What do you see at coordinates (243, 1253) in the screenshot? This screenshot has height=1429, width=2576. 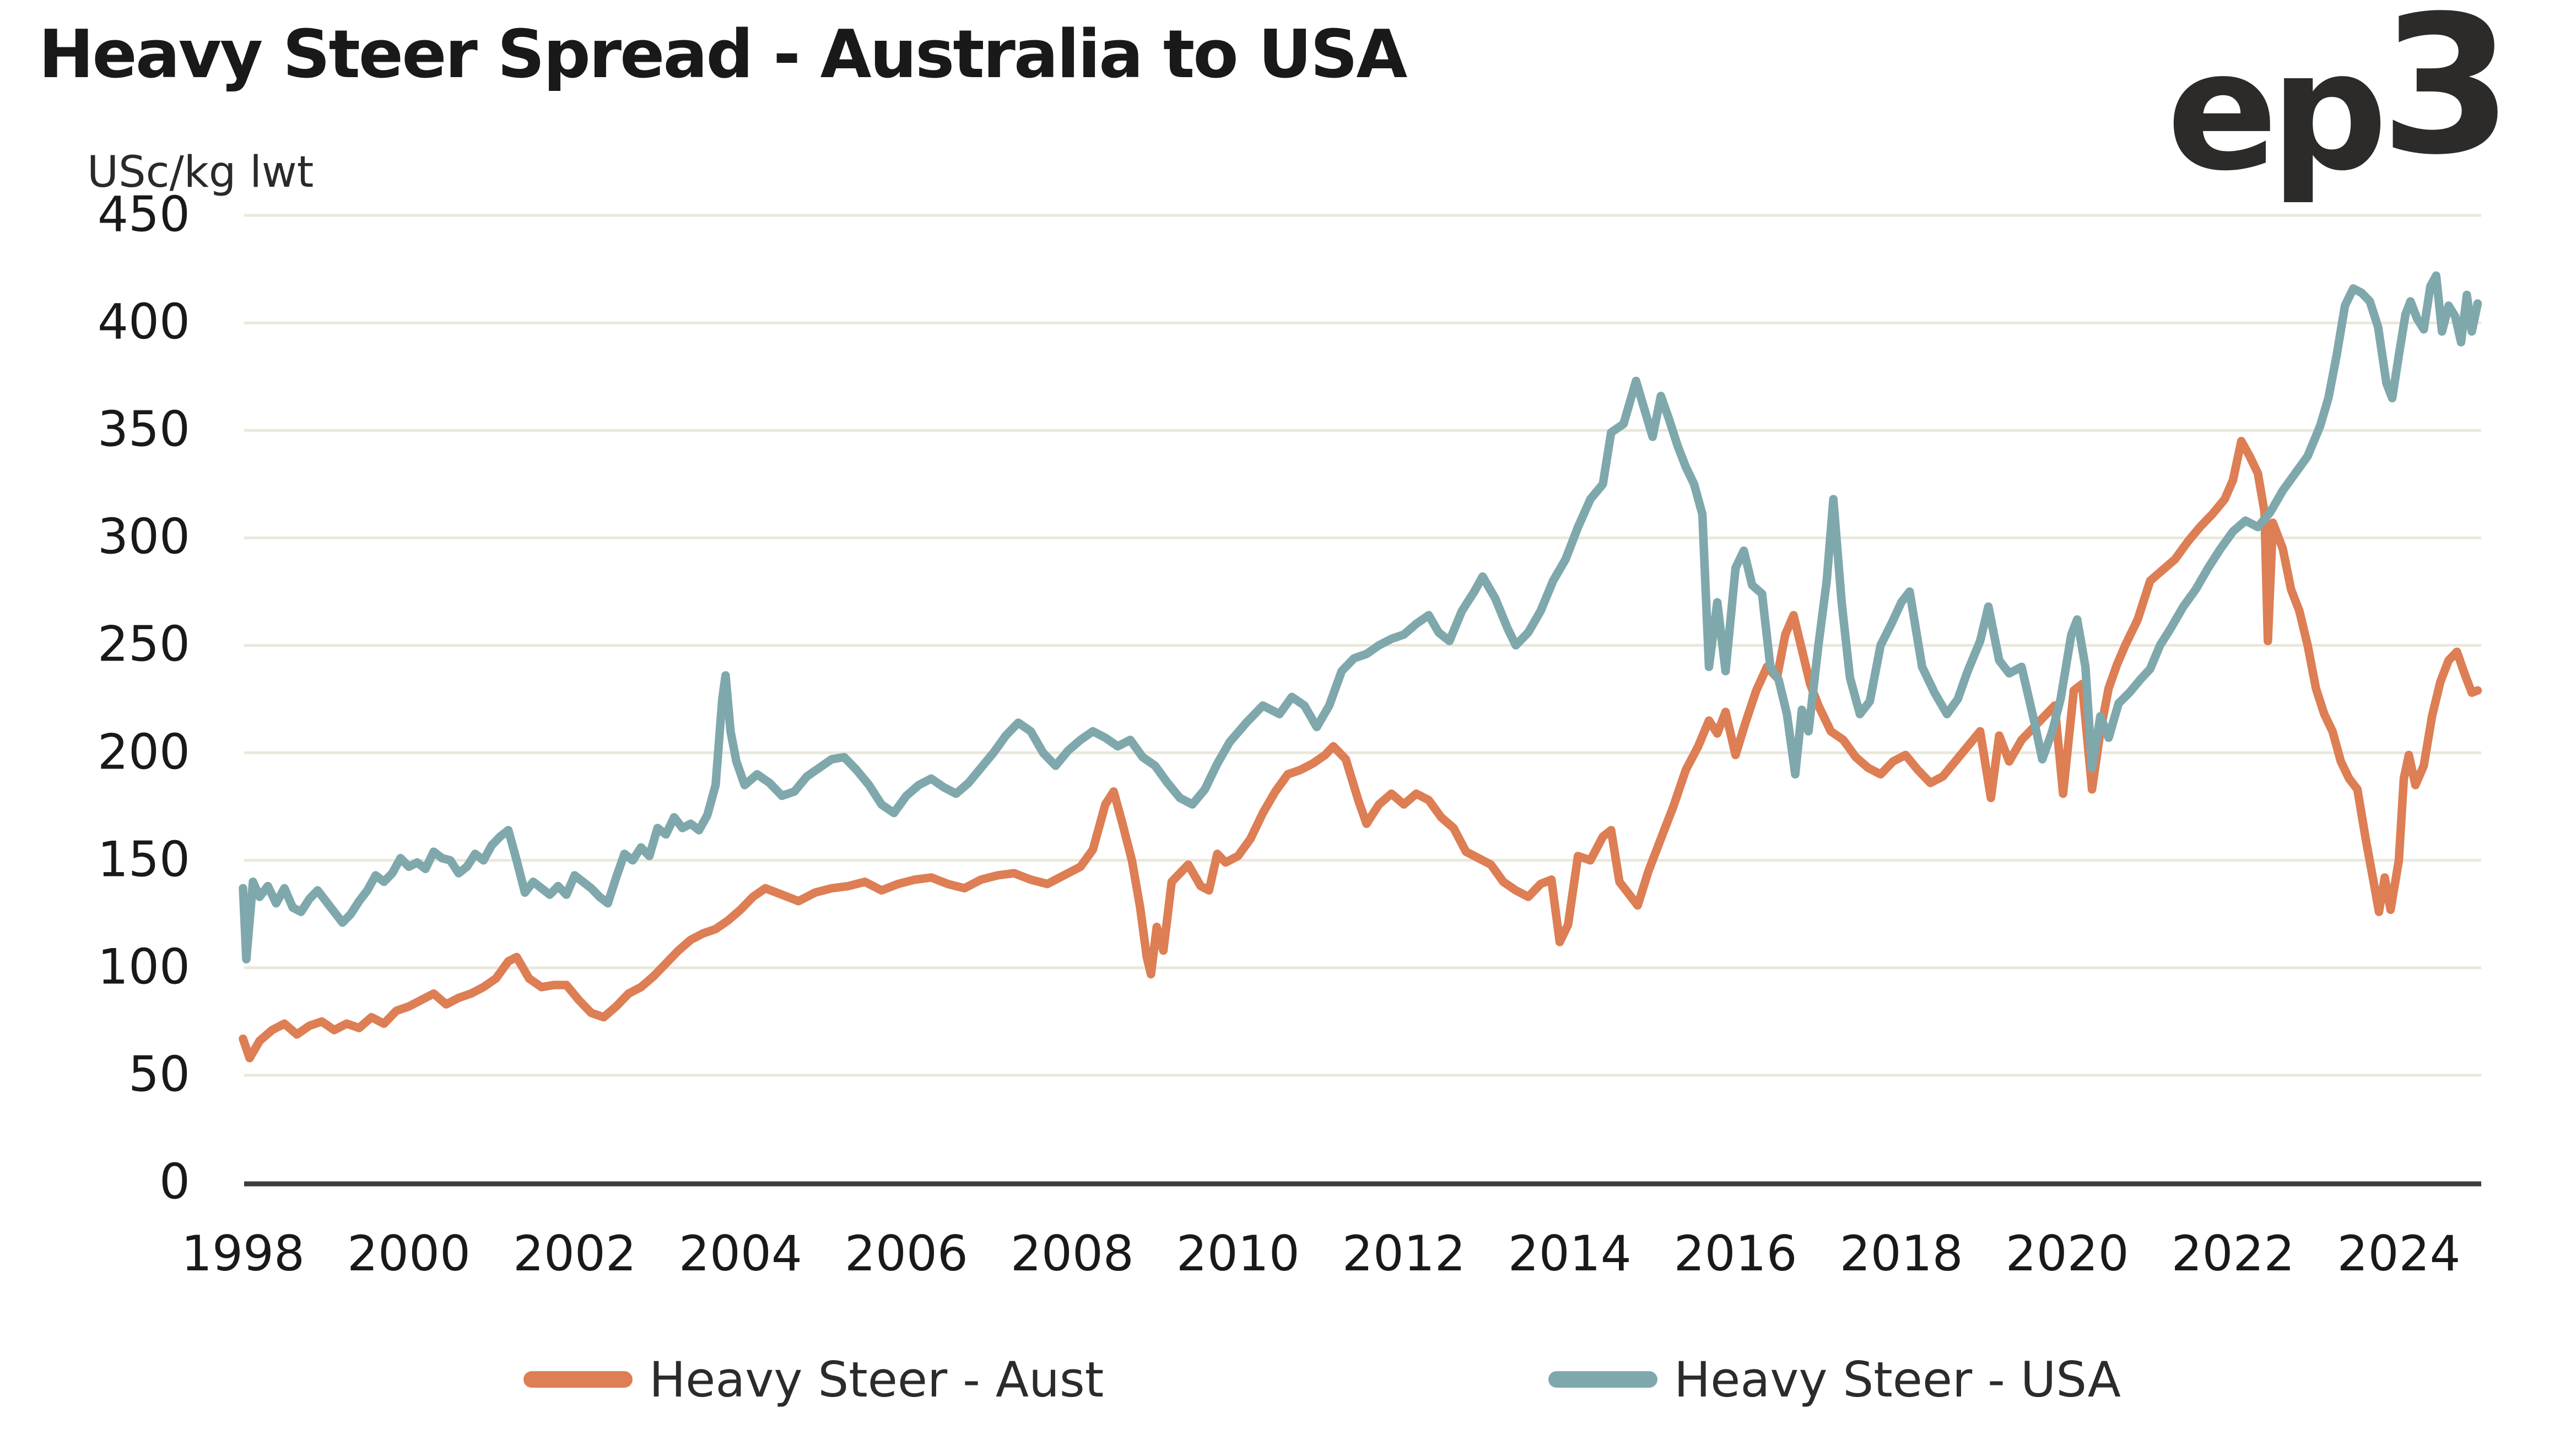 I see `x-axis-label-1998: 1998` at bounding box center [243, 1253].